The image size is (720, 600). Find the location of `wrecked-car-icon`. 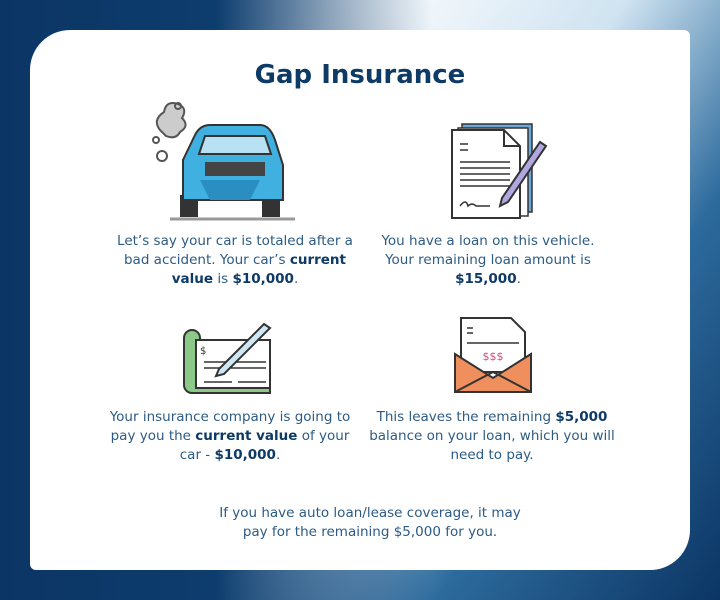

wrecked-car-icon is located at coordinates (223, 161).